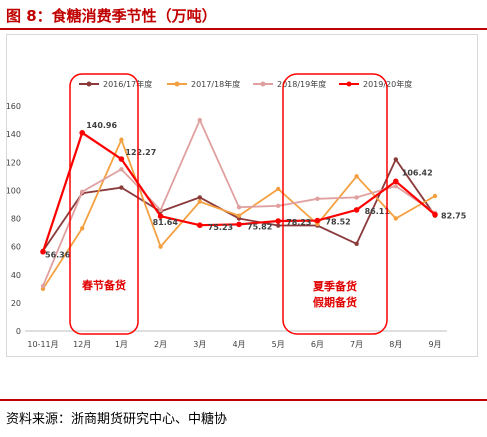 Image resolution: width=487 pixels, height=437 pixels. I want to click on source-note: 资料来源：浙商期货研究中心、中糖协, so click(117, 419).